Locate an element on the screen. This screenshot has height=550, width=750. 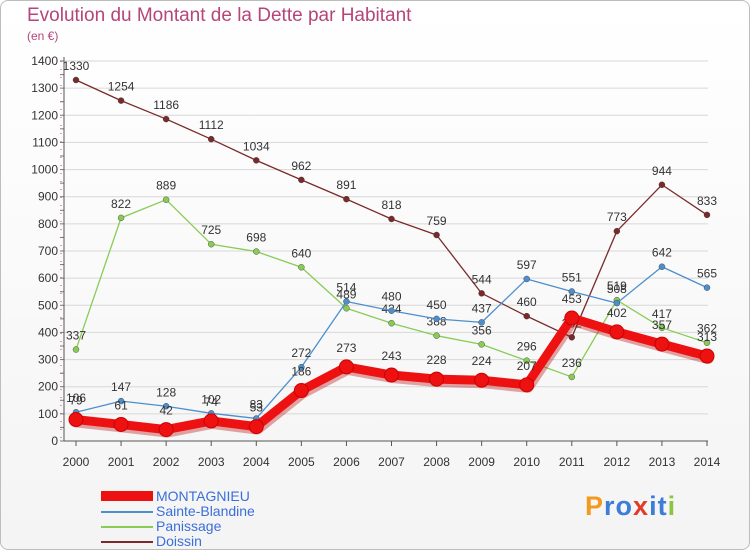
y-tick-label: 700 is located at coordinates (48, 251).